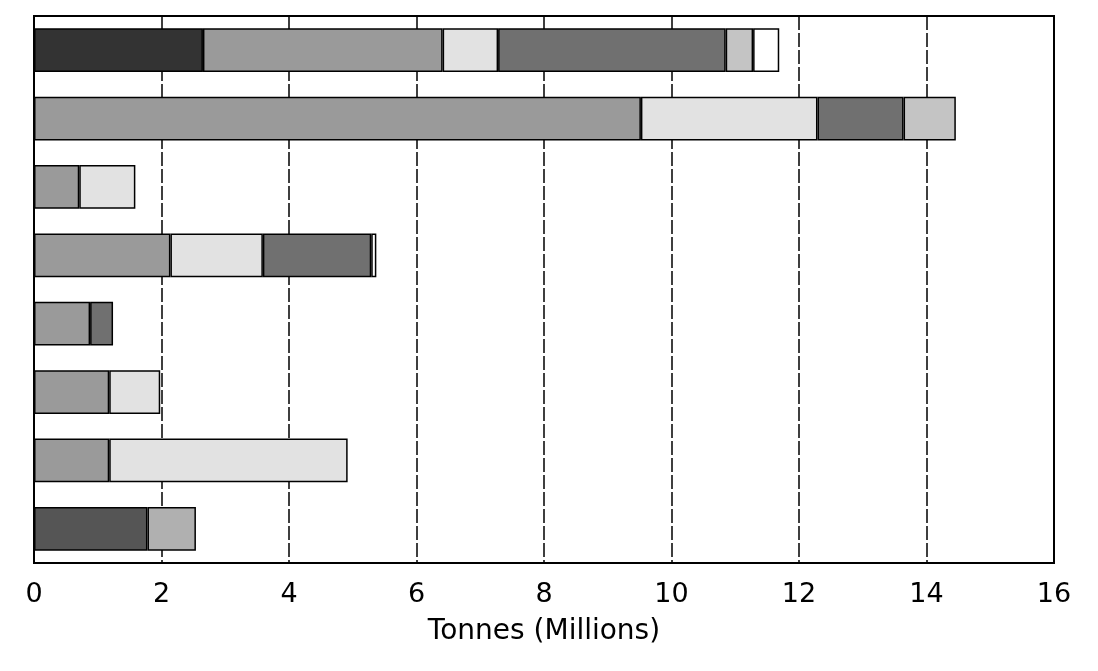 The image size is (1098, 671). What do you see at coordinates (34, 592) in the screenshot?
I see `x-tick-label: 0` at bounding box center [34, 592].